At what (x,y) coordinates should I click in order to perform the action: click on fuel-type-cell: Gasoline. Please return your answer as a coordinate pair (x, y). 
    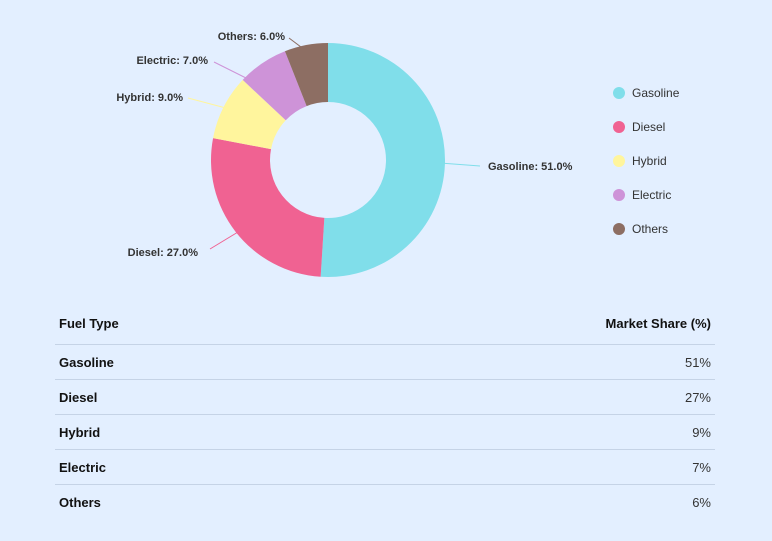
    Looking at the image, I should click on (178, 362).